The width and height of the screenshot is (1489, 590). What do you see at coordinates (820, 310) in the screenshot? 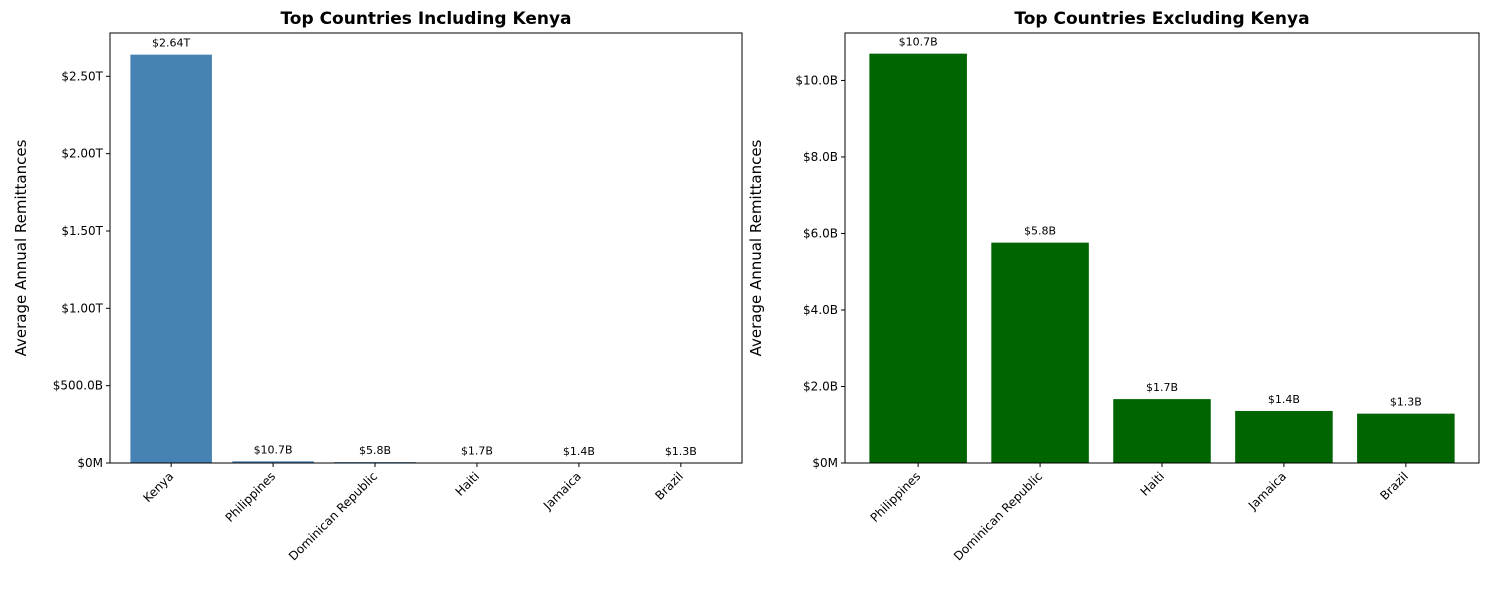
I see `y-tick-label: $4.0B` at bounding box center [820, 310].